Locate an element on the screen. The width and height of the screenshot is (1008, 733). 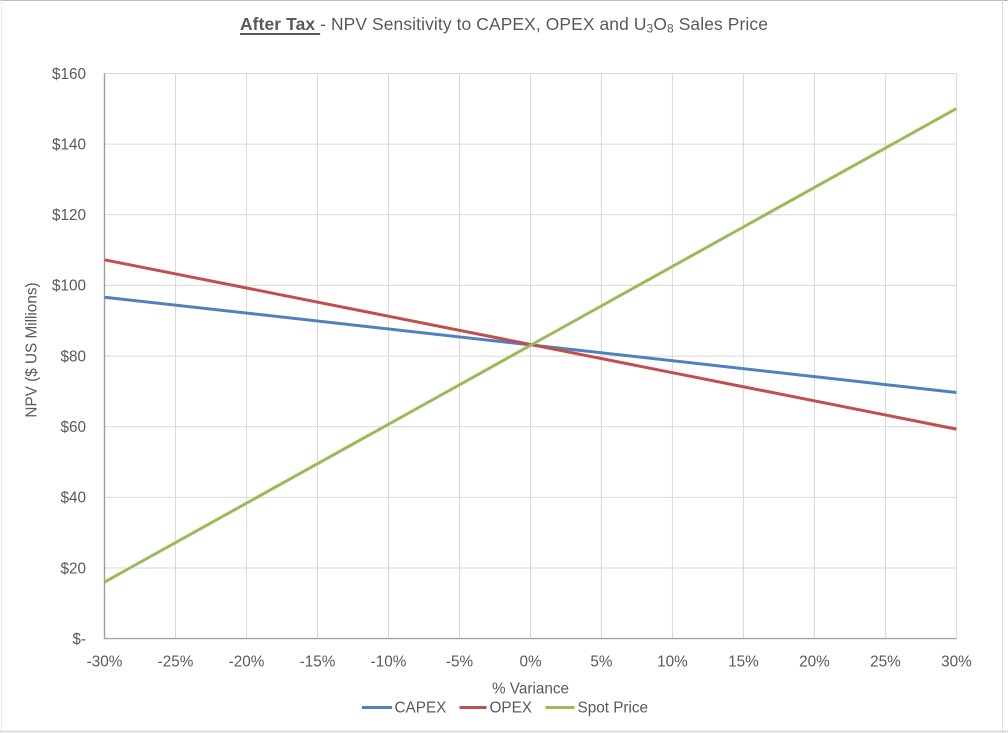
svg-text: Spot Price is located at coordinates (613, 708).